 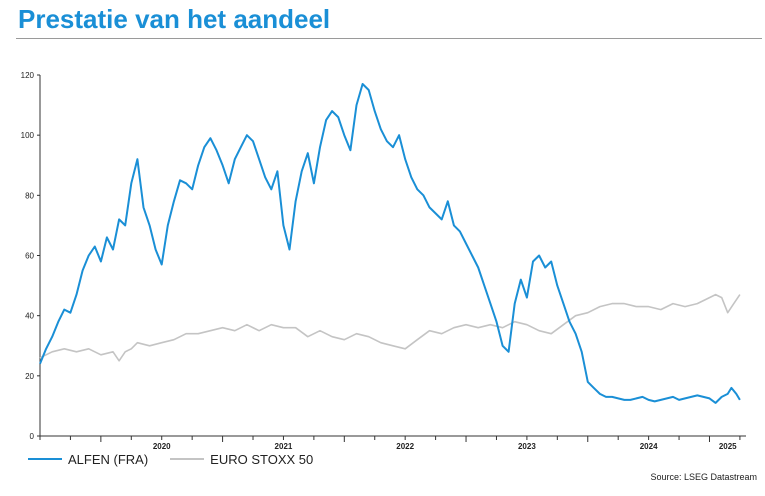 I want to click on legend-label-eurostoxx: EURO STOXX 50, so click(x=262, y=459).